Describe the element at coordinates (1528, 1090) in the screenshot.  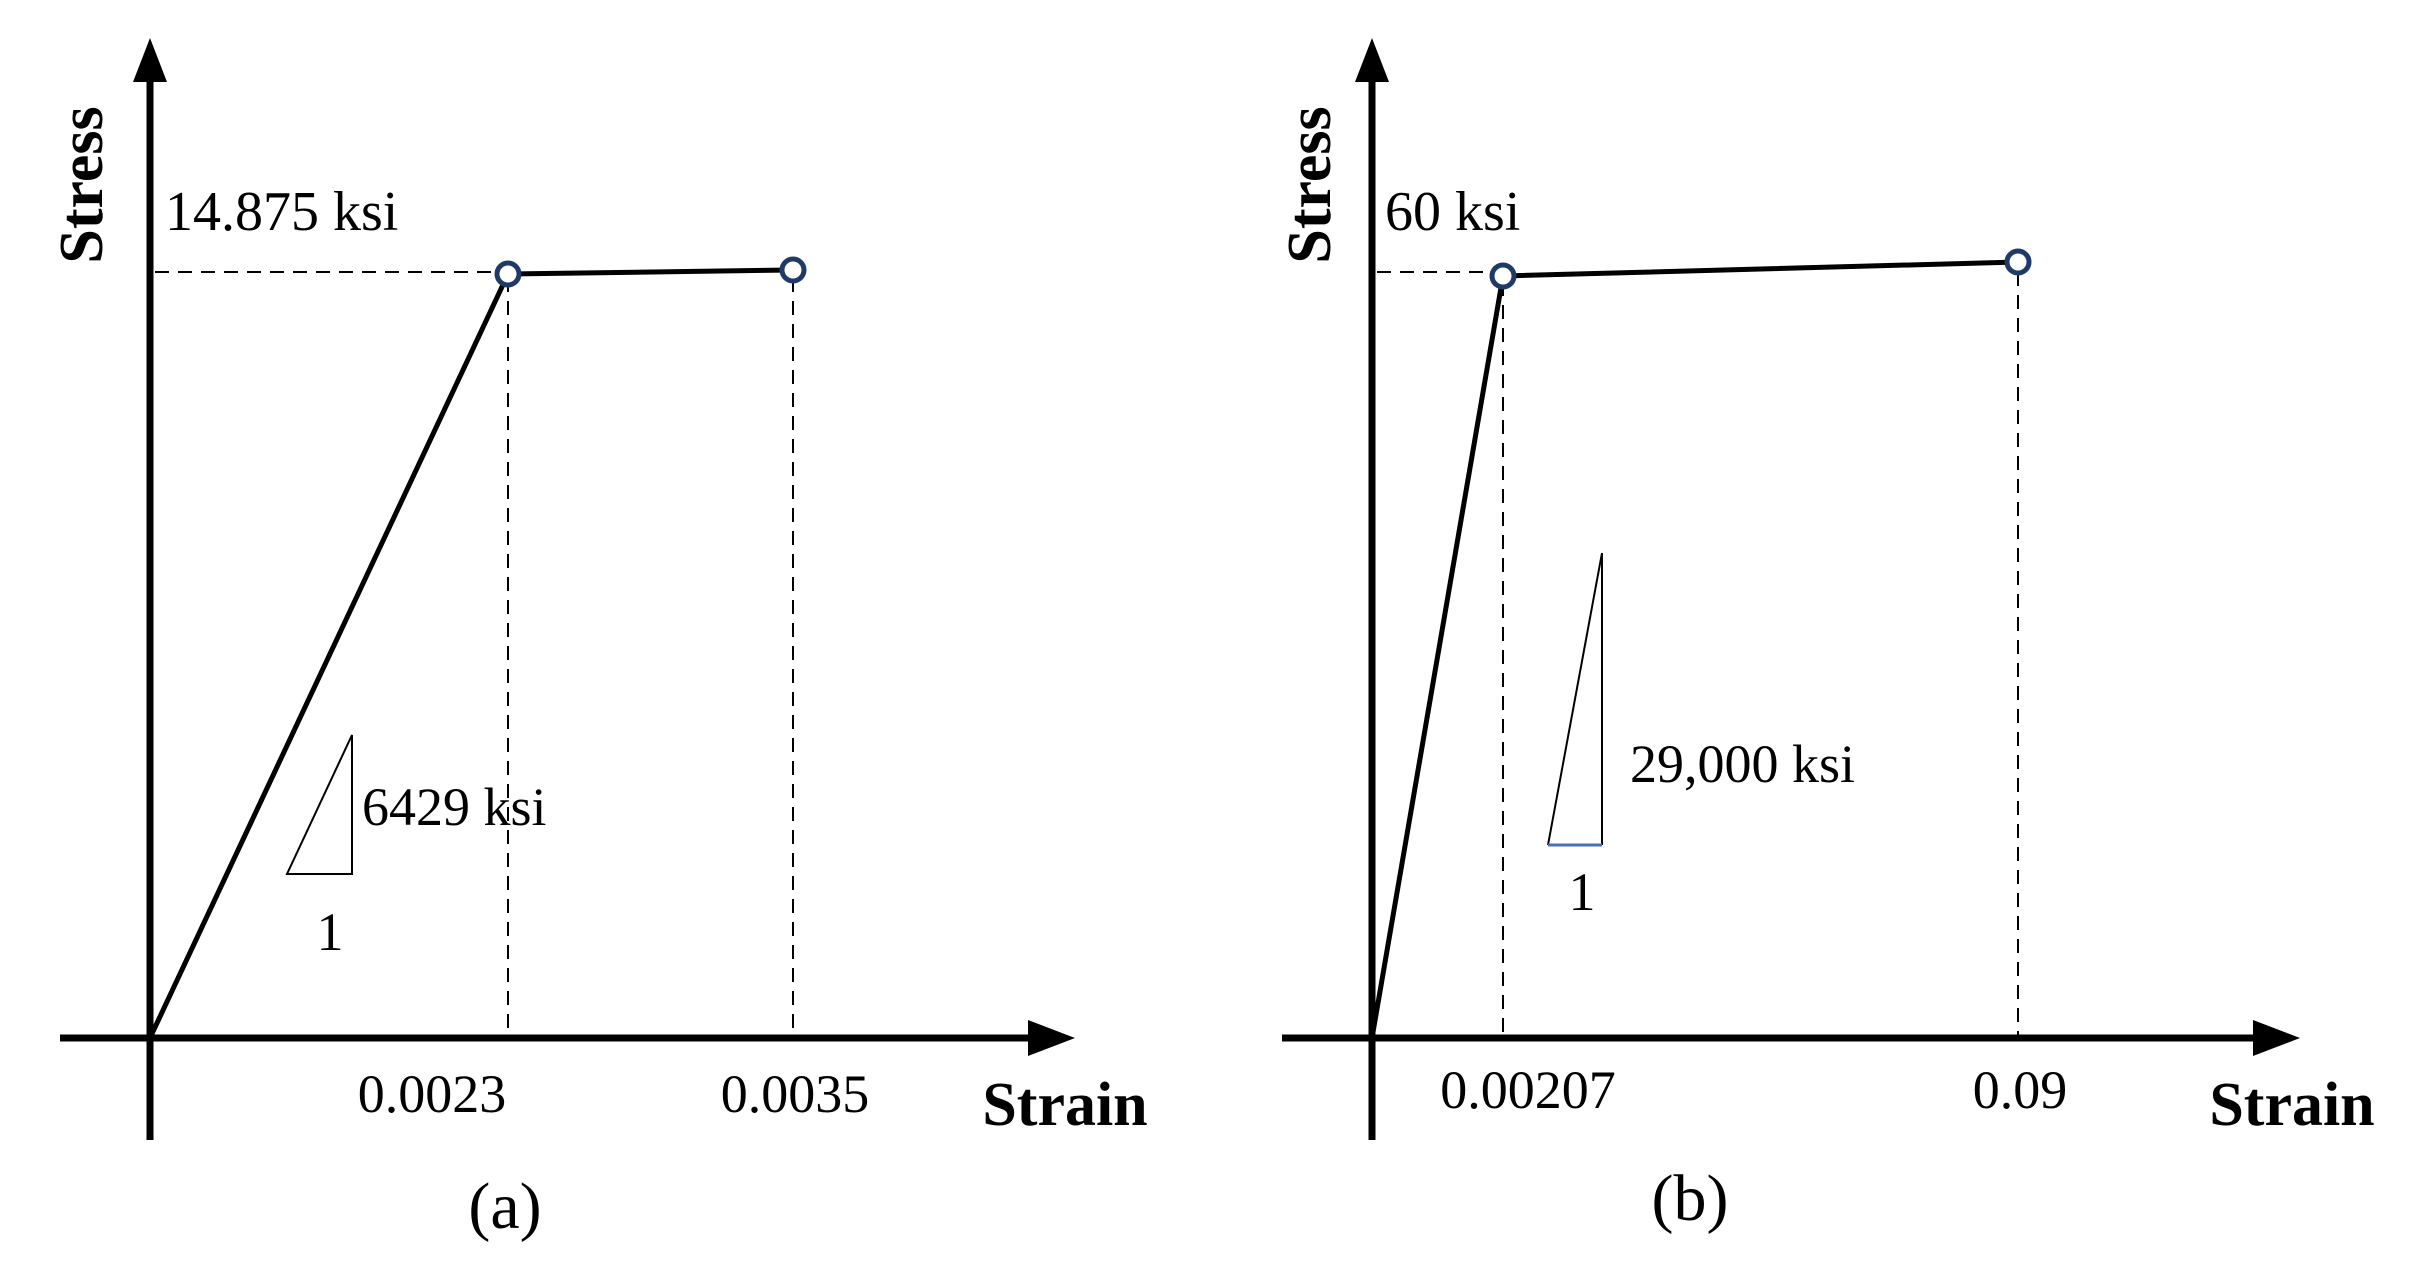
I see `panel-b-strain-label-1: 0.00207` at that location.